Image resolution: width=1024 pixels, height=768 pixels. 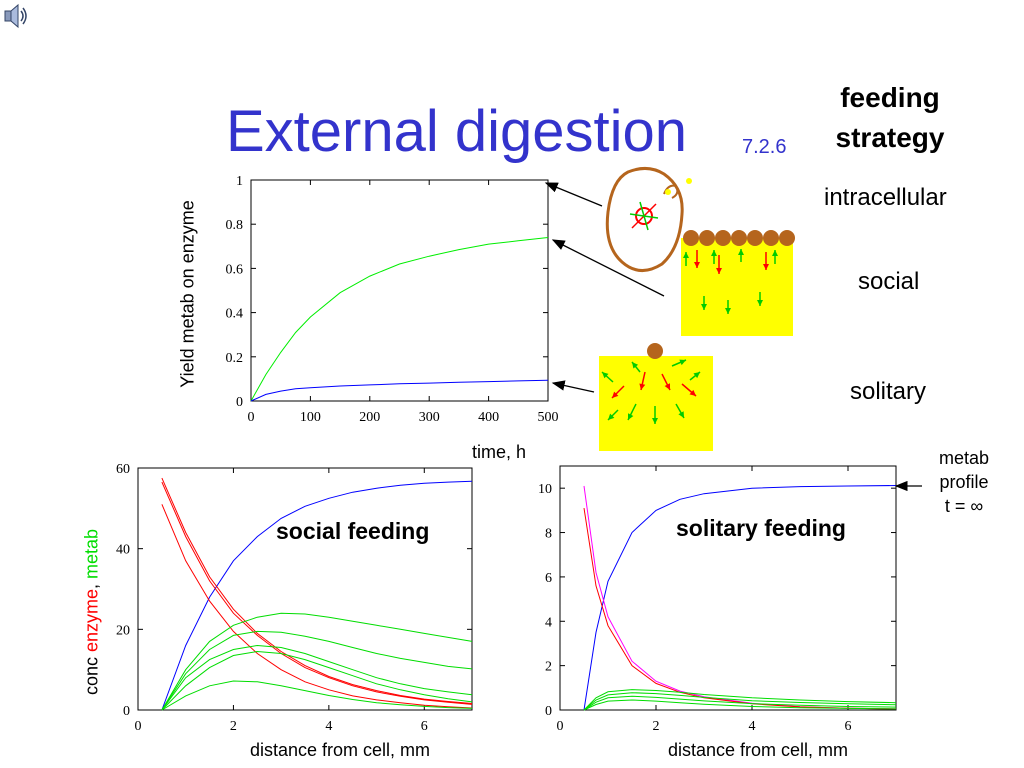 I want to click on solitary-y-tick-label: 8, so click(x=548, y=534).